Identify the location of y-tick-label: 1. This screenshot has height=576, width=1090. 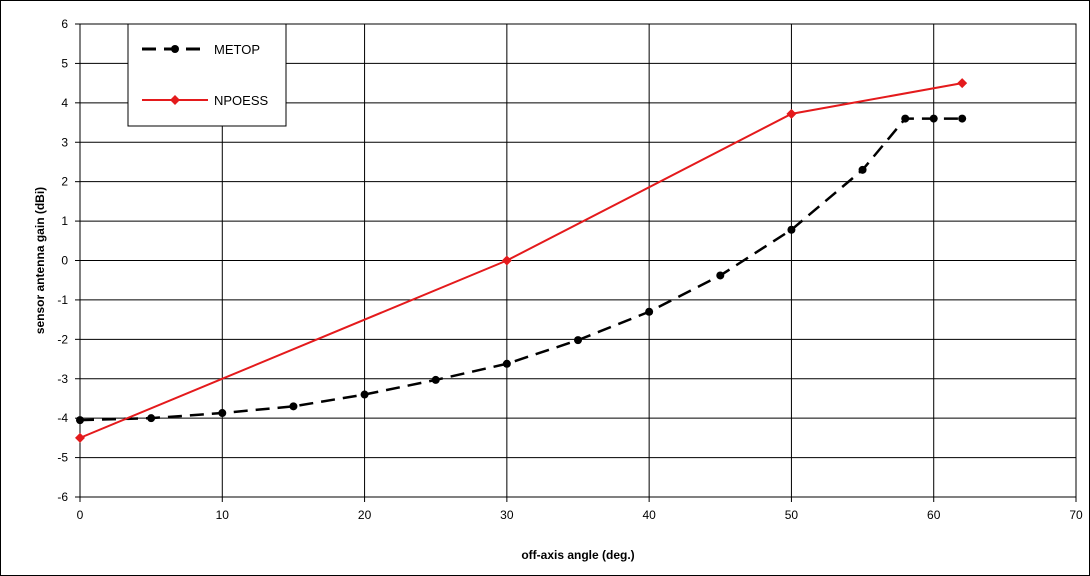
(64, 221).